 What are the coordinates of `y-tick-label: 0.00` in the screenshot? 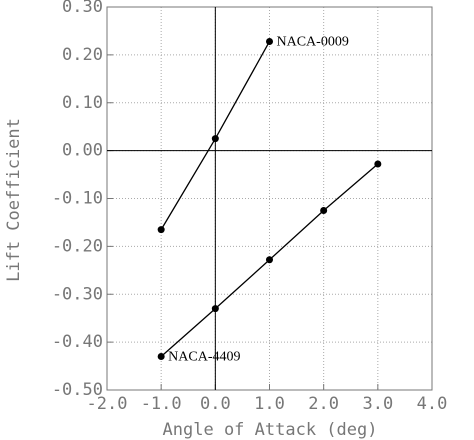 It's located at (82, 151).